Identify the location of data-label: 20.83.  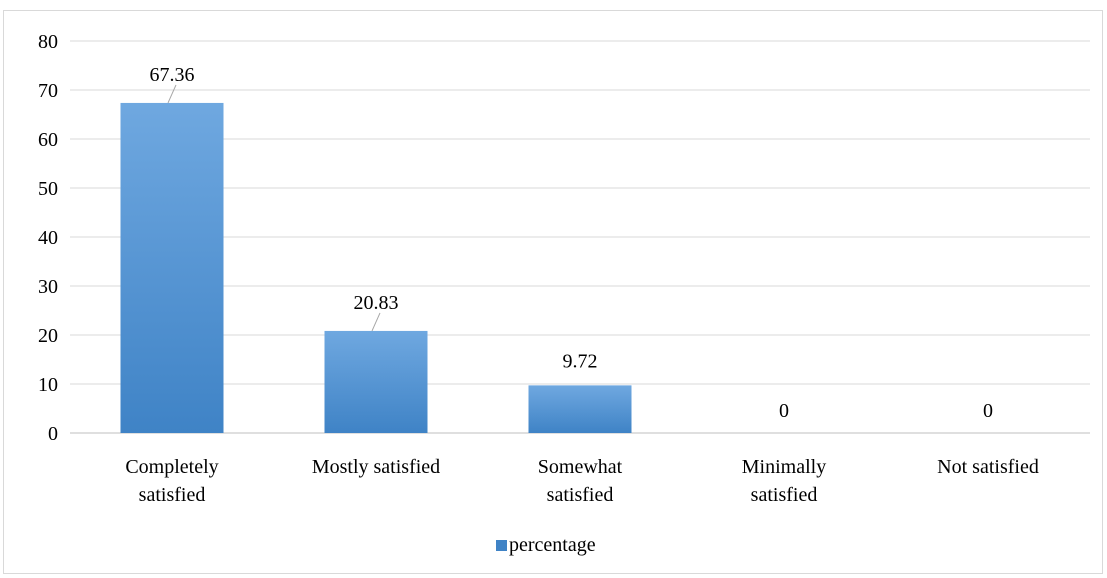
(376, 303).